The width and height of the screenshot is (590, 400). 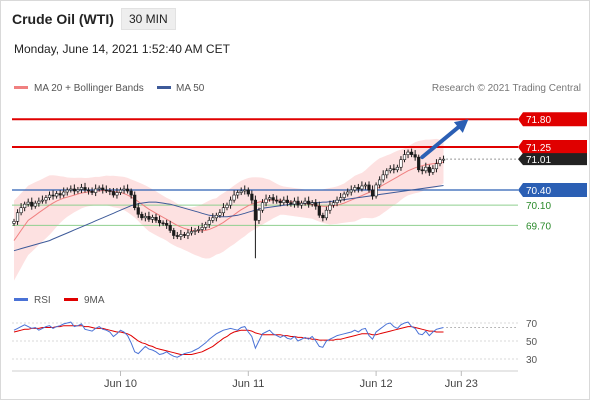 What do you see at coordinates (532, 324) in the screenshot?
I see `rsi-tick-70: 70` at bounding box center [532, 324].